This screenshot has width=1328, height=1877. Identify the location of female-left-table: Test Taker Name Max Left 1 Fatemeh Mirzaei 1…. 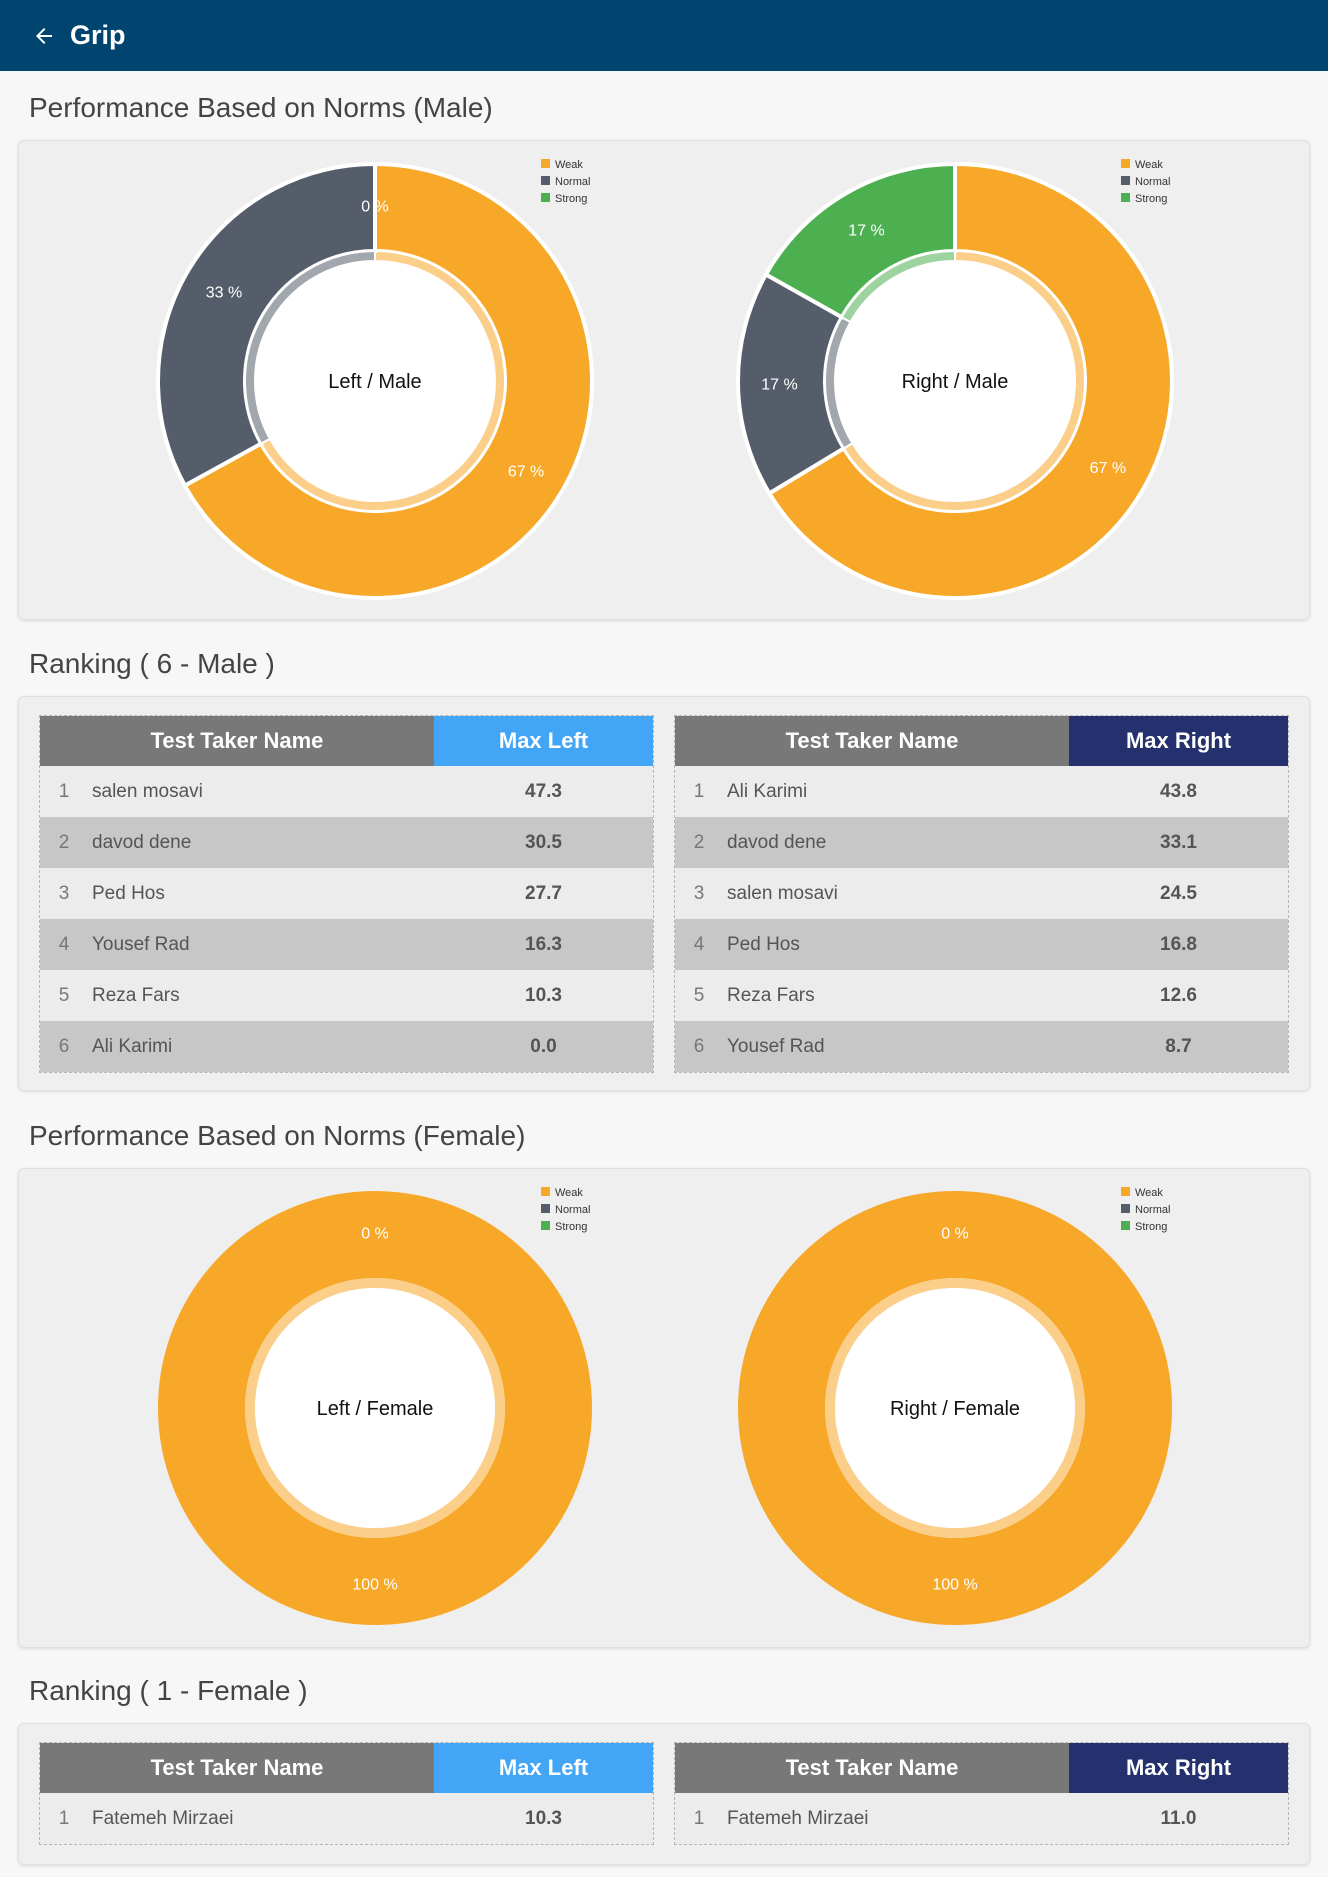
(346, 1793).